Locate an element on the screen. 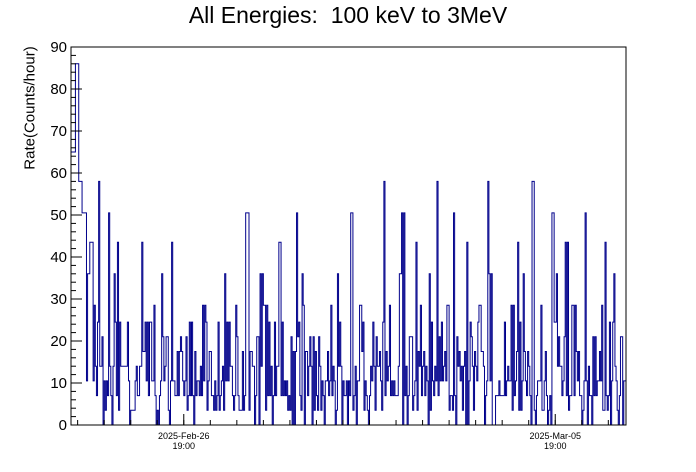  y-tick-label: 20 is located at coordinates (58, 341).